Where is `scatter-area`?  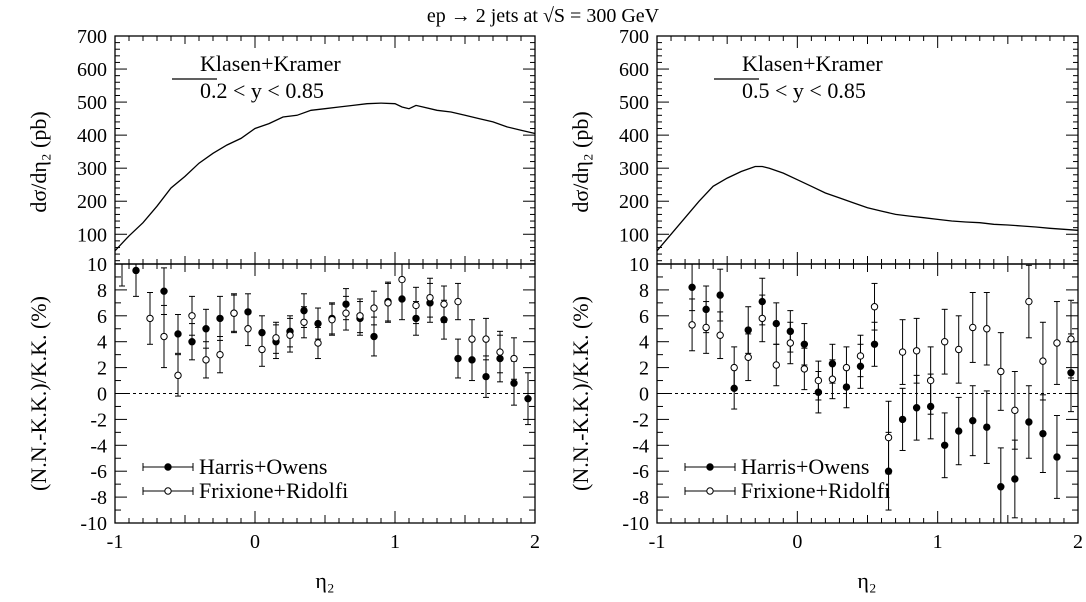 scatter-area is located at coordinates (325, 341).